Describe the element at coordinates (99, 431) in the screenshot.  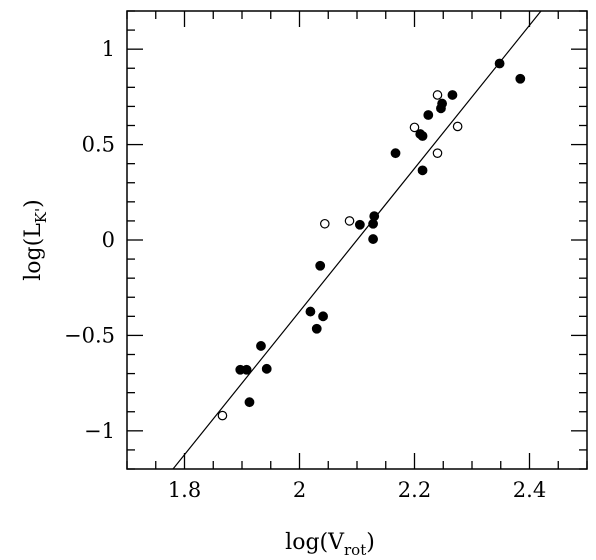
I see `y-tick-label: −1` at that location.